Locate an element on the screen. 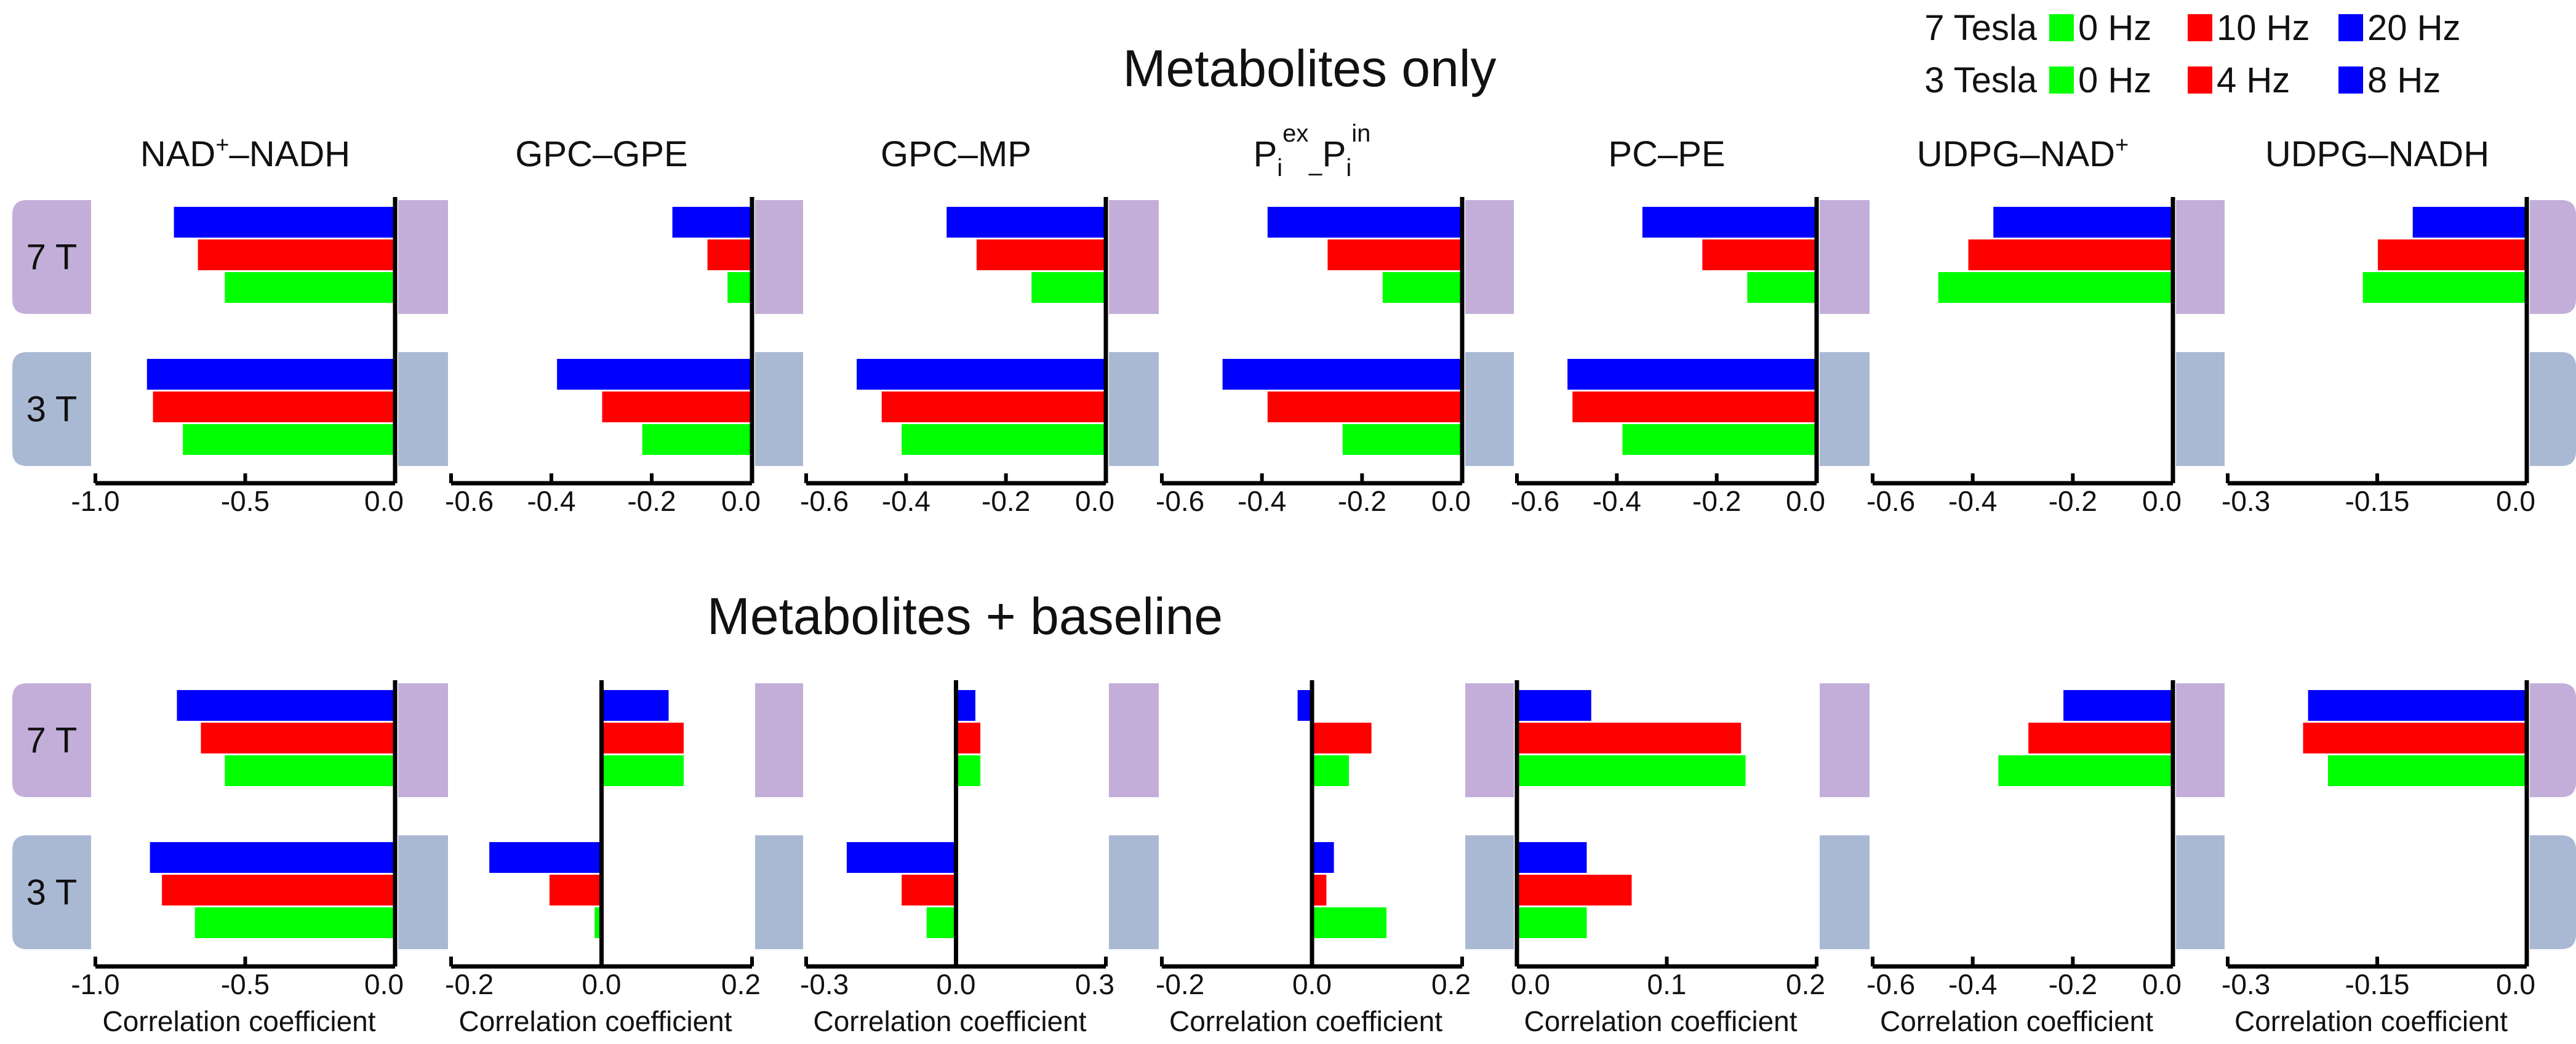  panel-2: GPC–GPE -0.6 -0.4 -0.2 0.0 is located at coordinates (603, 325).